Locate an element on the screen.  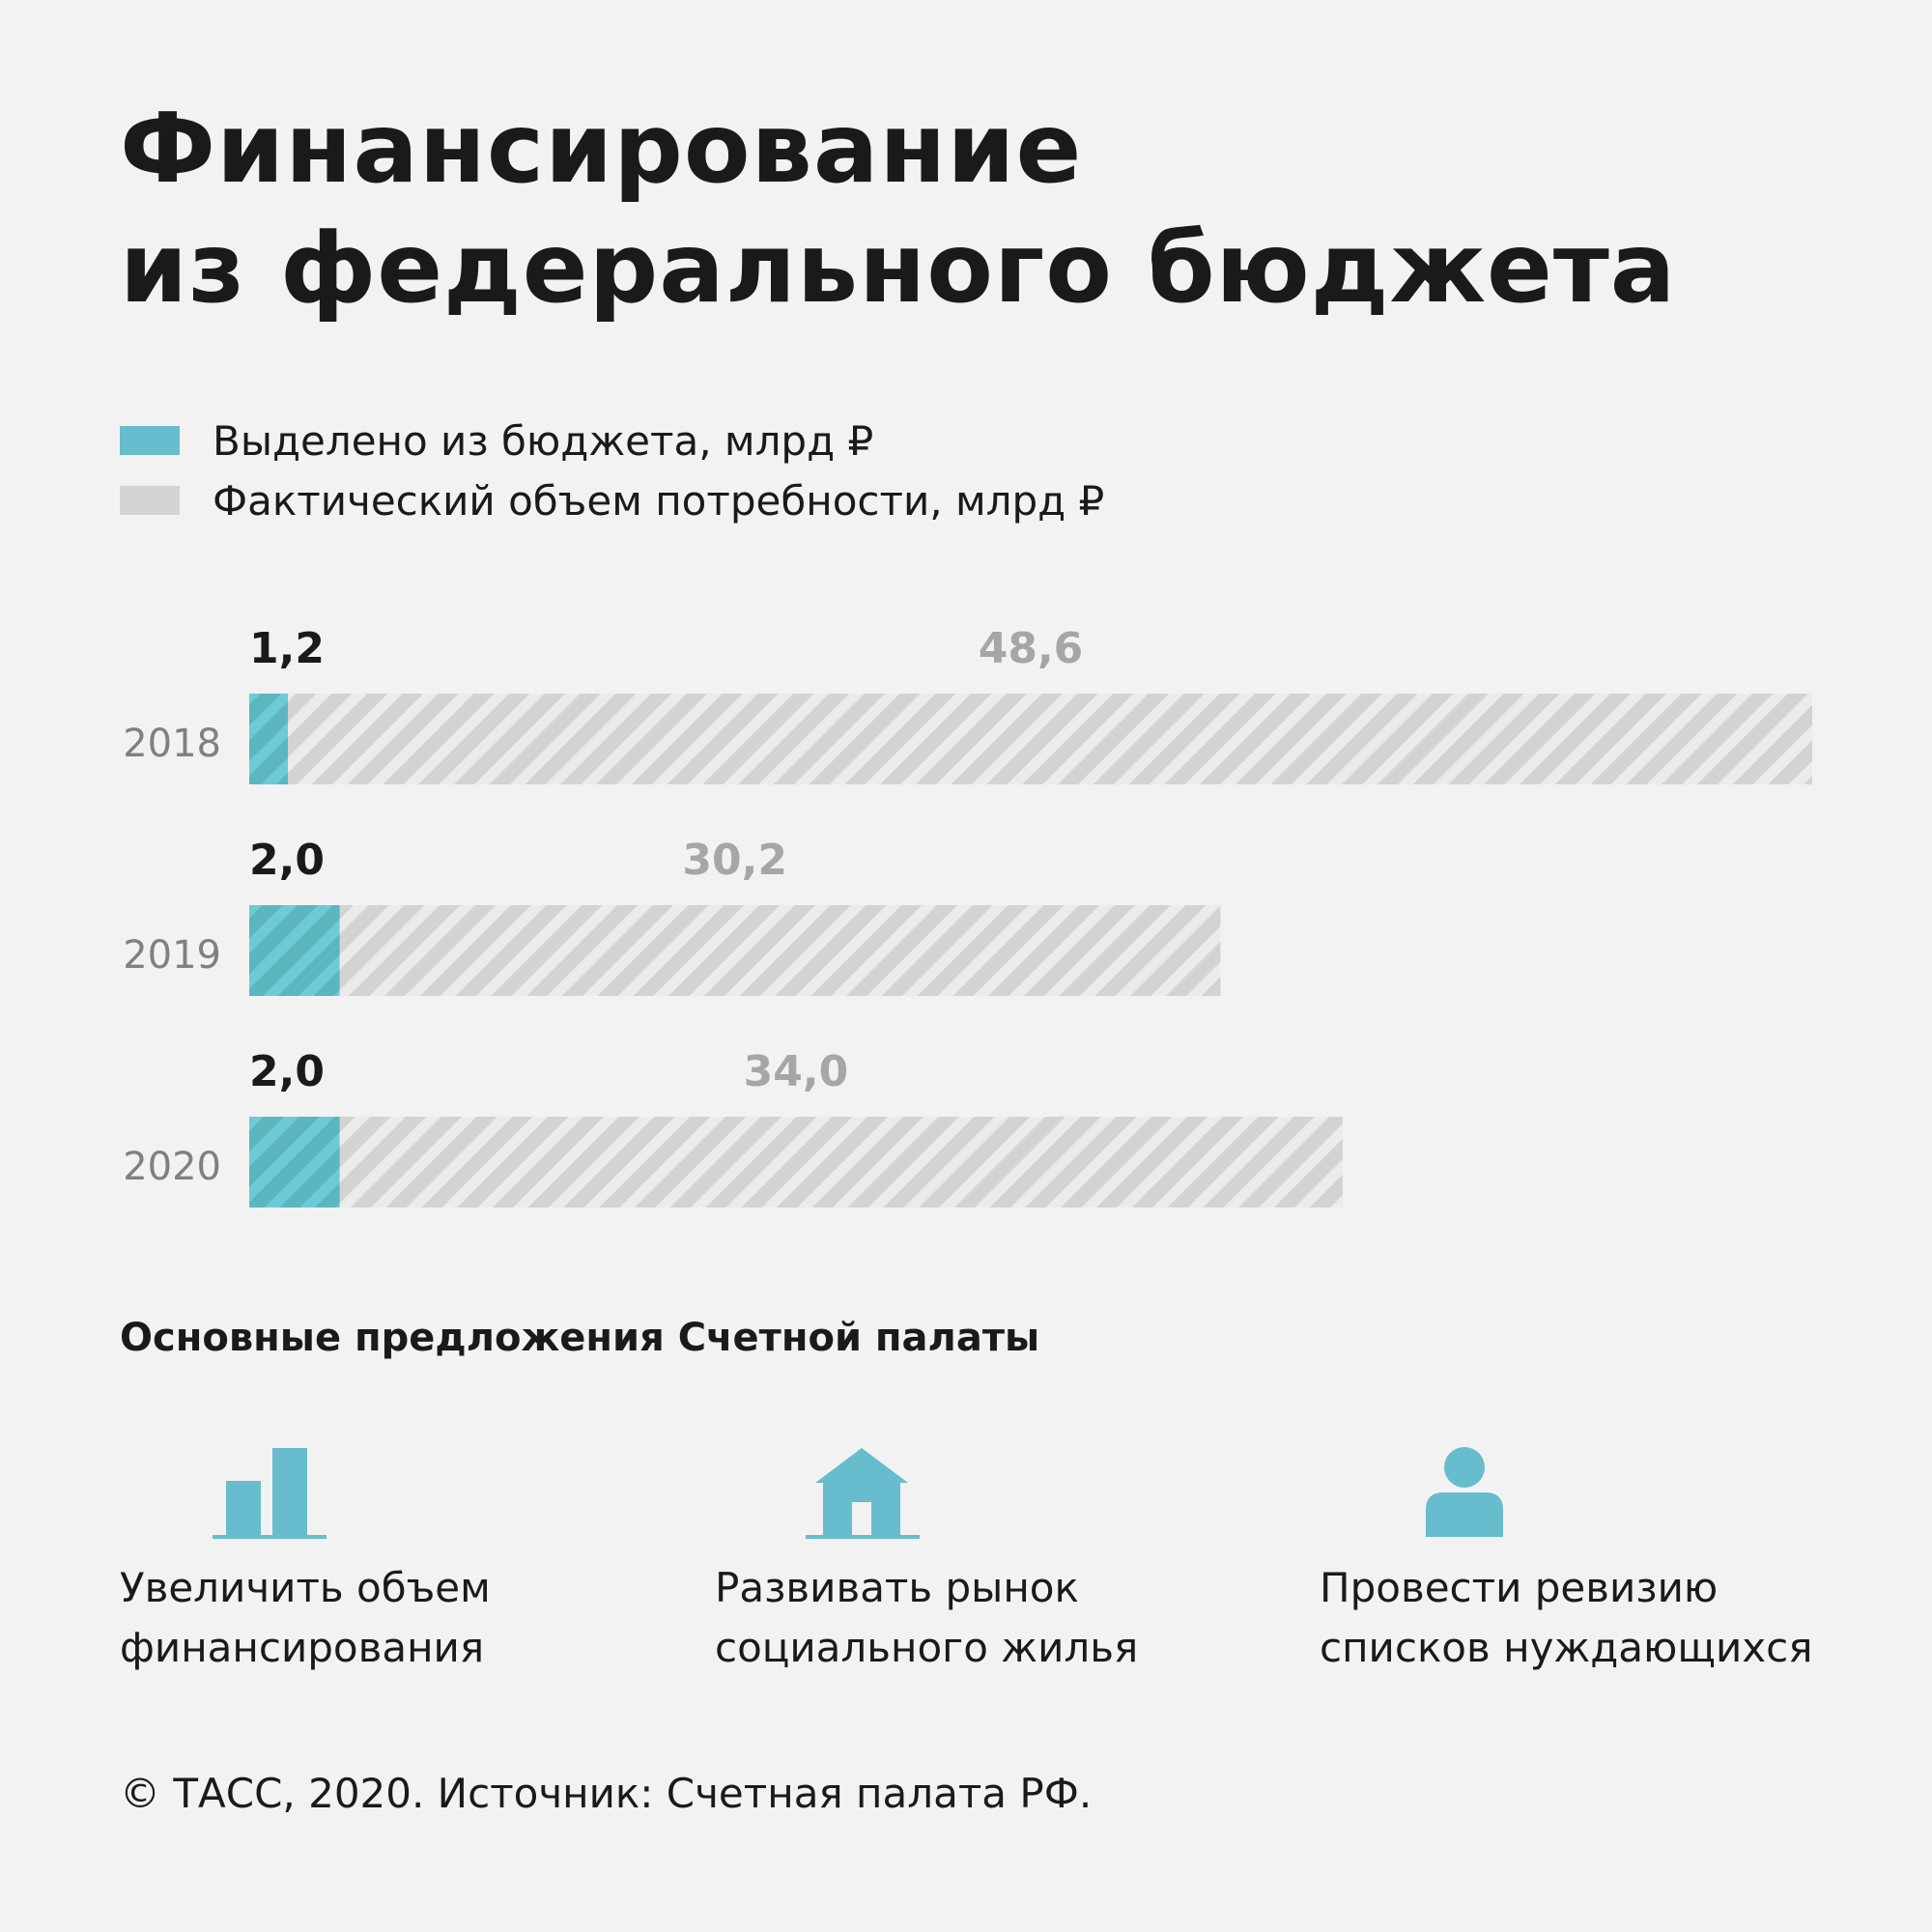
page-title: Финансирование из федерального бюджета is located at coordinates (898, 208).